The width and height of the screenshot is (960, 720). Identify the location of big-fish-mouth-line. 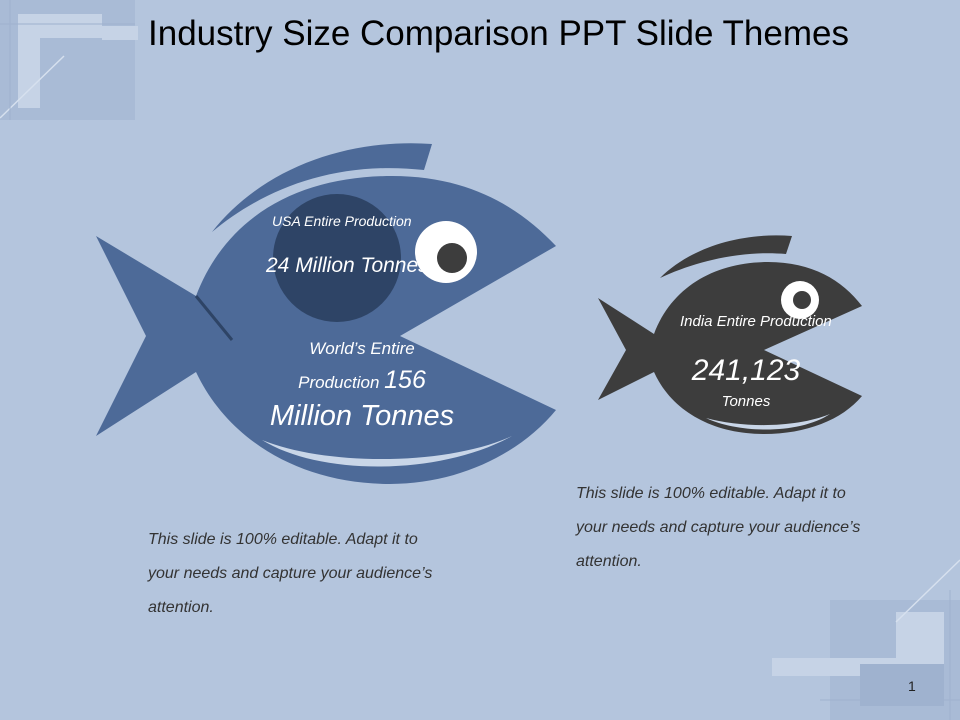
(214, 318).